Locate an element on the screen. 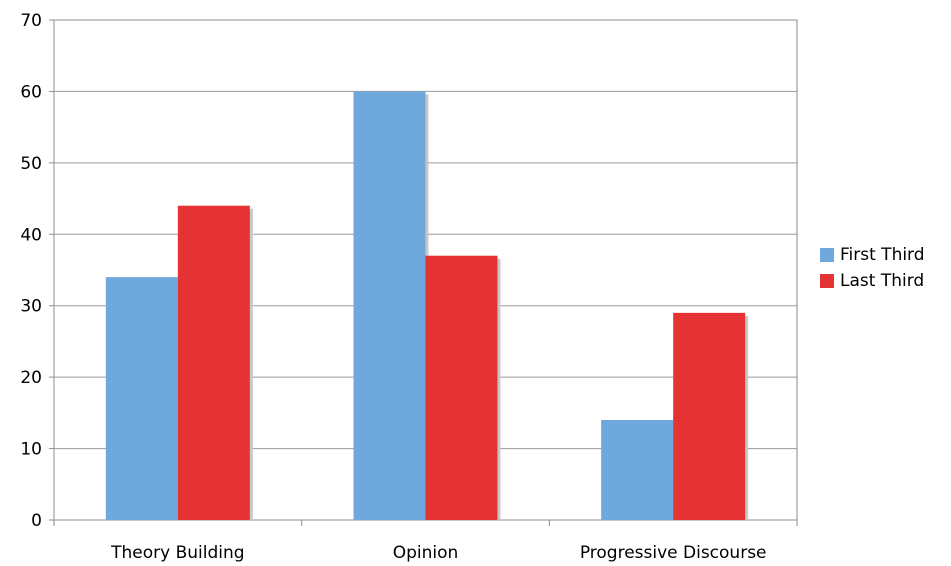 The image size is (951, 566). legend-swatch-last-third is located at coordinates (827, 281).